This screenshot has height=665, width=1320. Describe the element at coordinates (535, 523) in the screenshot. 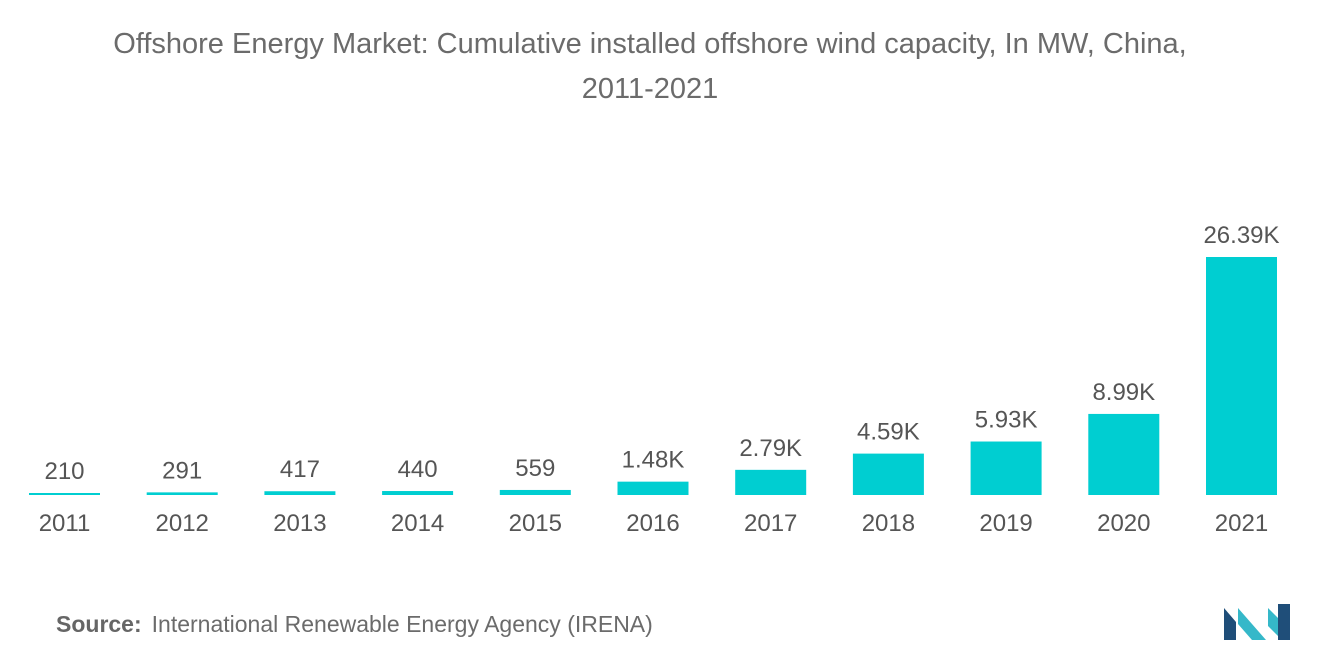

I see `x-tick-label-2015: 2015` at that location.